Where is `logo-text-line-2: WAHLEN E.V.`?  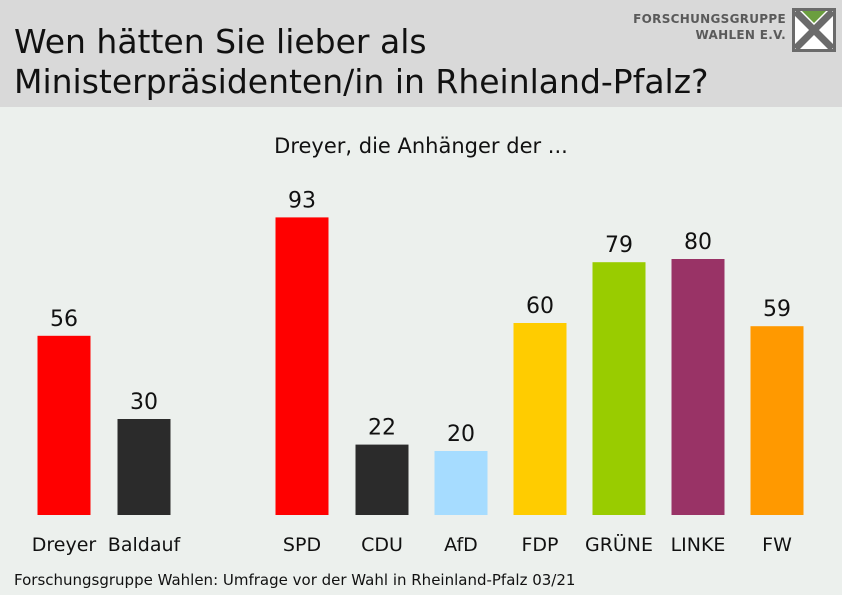 logo-text-line-2: WAHLEN E.V. is located at coordinates (740, 35).